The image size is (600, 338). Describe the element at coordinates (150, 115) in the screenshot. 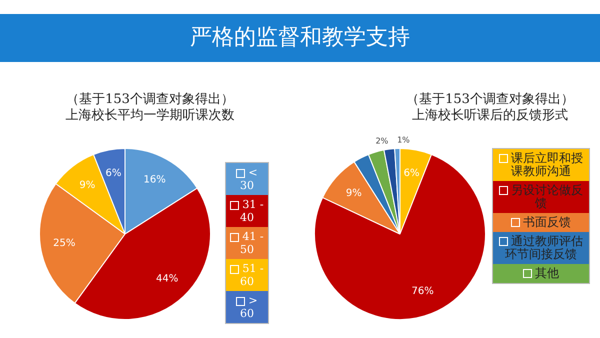

I see `chart-title: 上海校长平均一学期听课次数` at that location.